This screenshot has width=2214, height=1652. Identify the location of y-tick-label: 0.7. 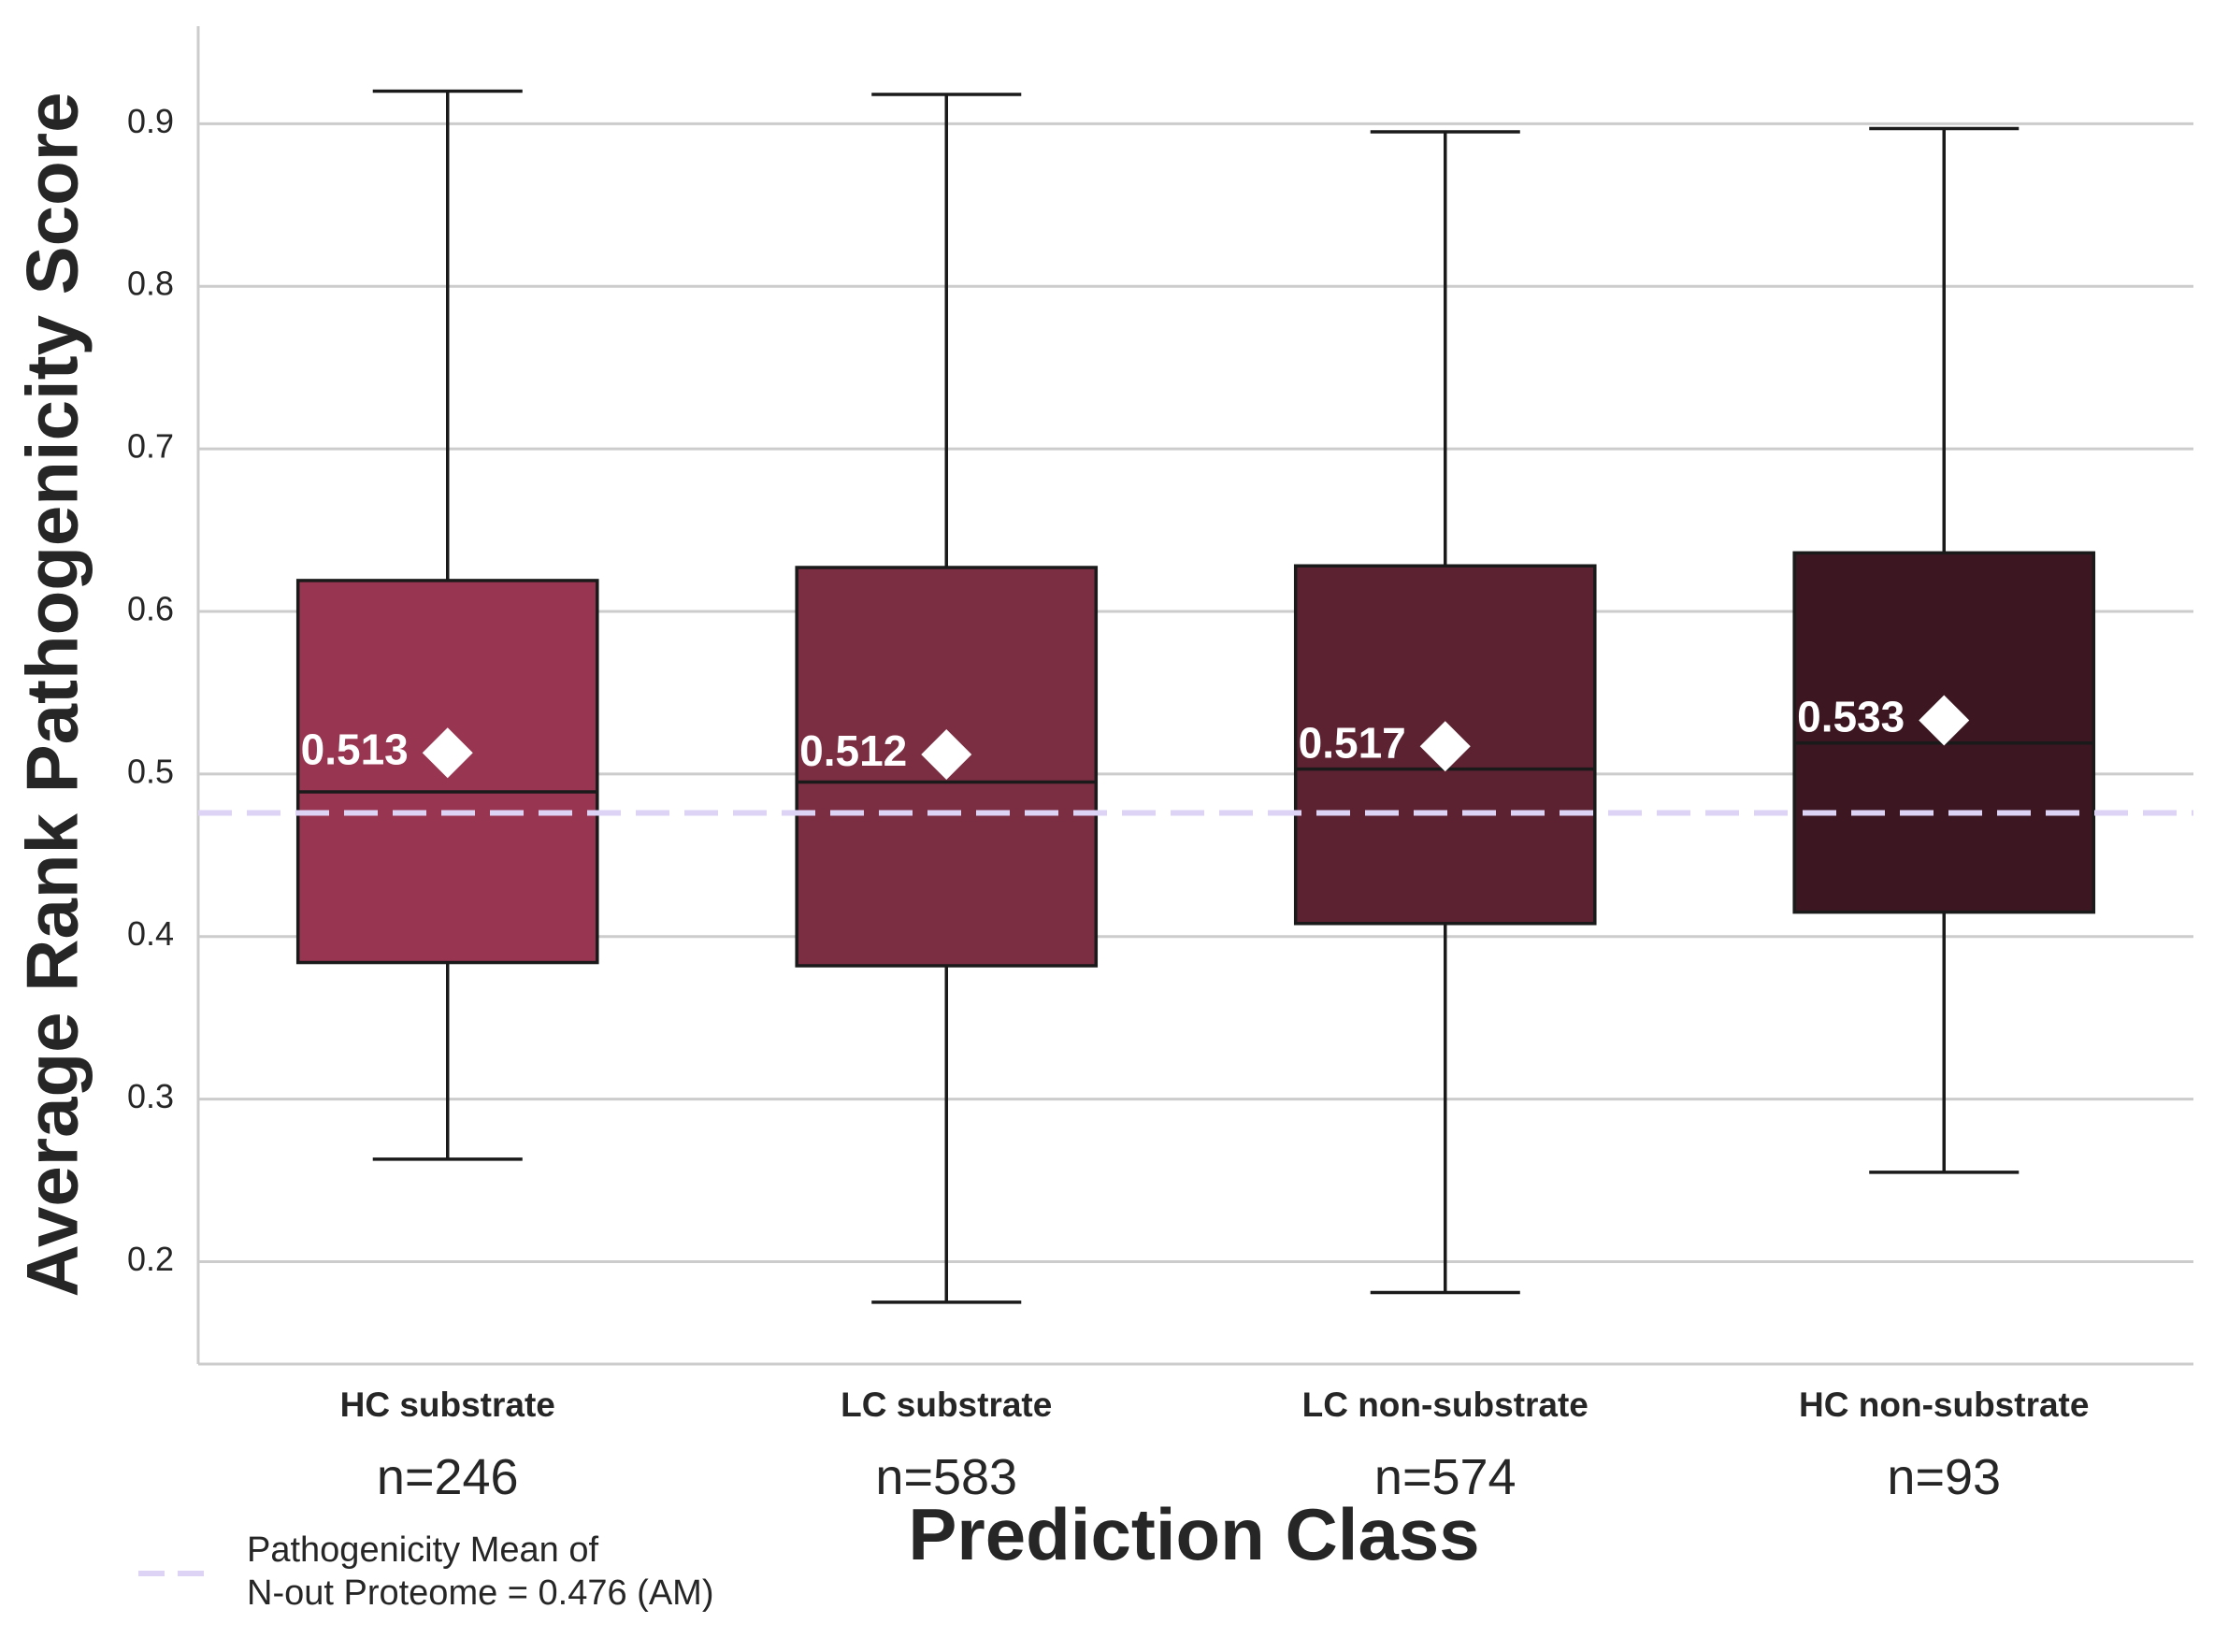
(150, 446).